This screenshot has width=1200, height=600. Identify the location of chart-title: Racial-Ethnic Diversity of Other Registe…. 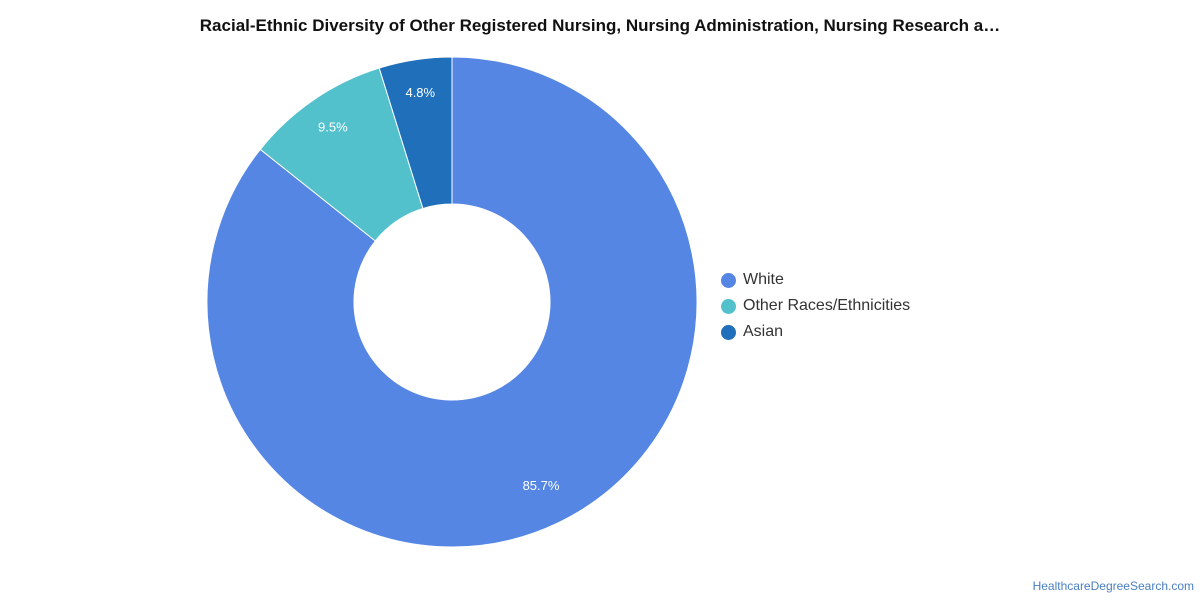
(600, 25).